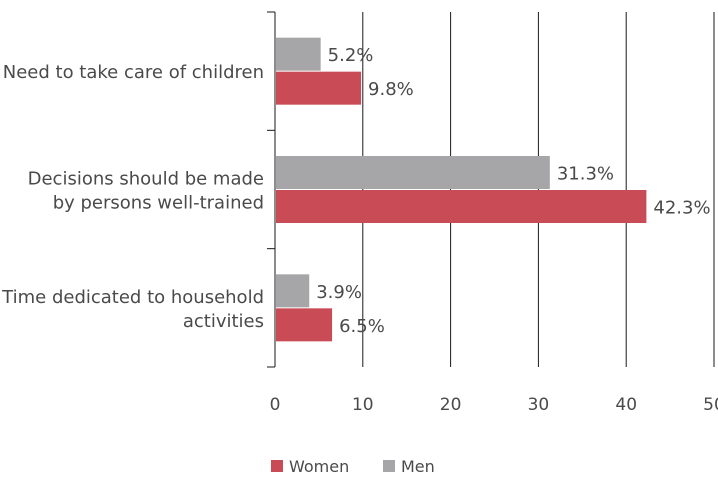 Image resolution: width=718 pixels, height=479 pixels. I want to click on category-label: Time dedicated to household, so click(132, 297).